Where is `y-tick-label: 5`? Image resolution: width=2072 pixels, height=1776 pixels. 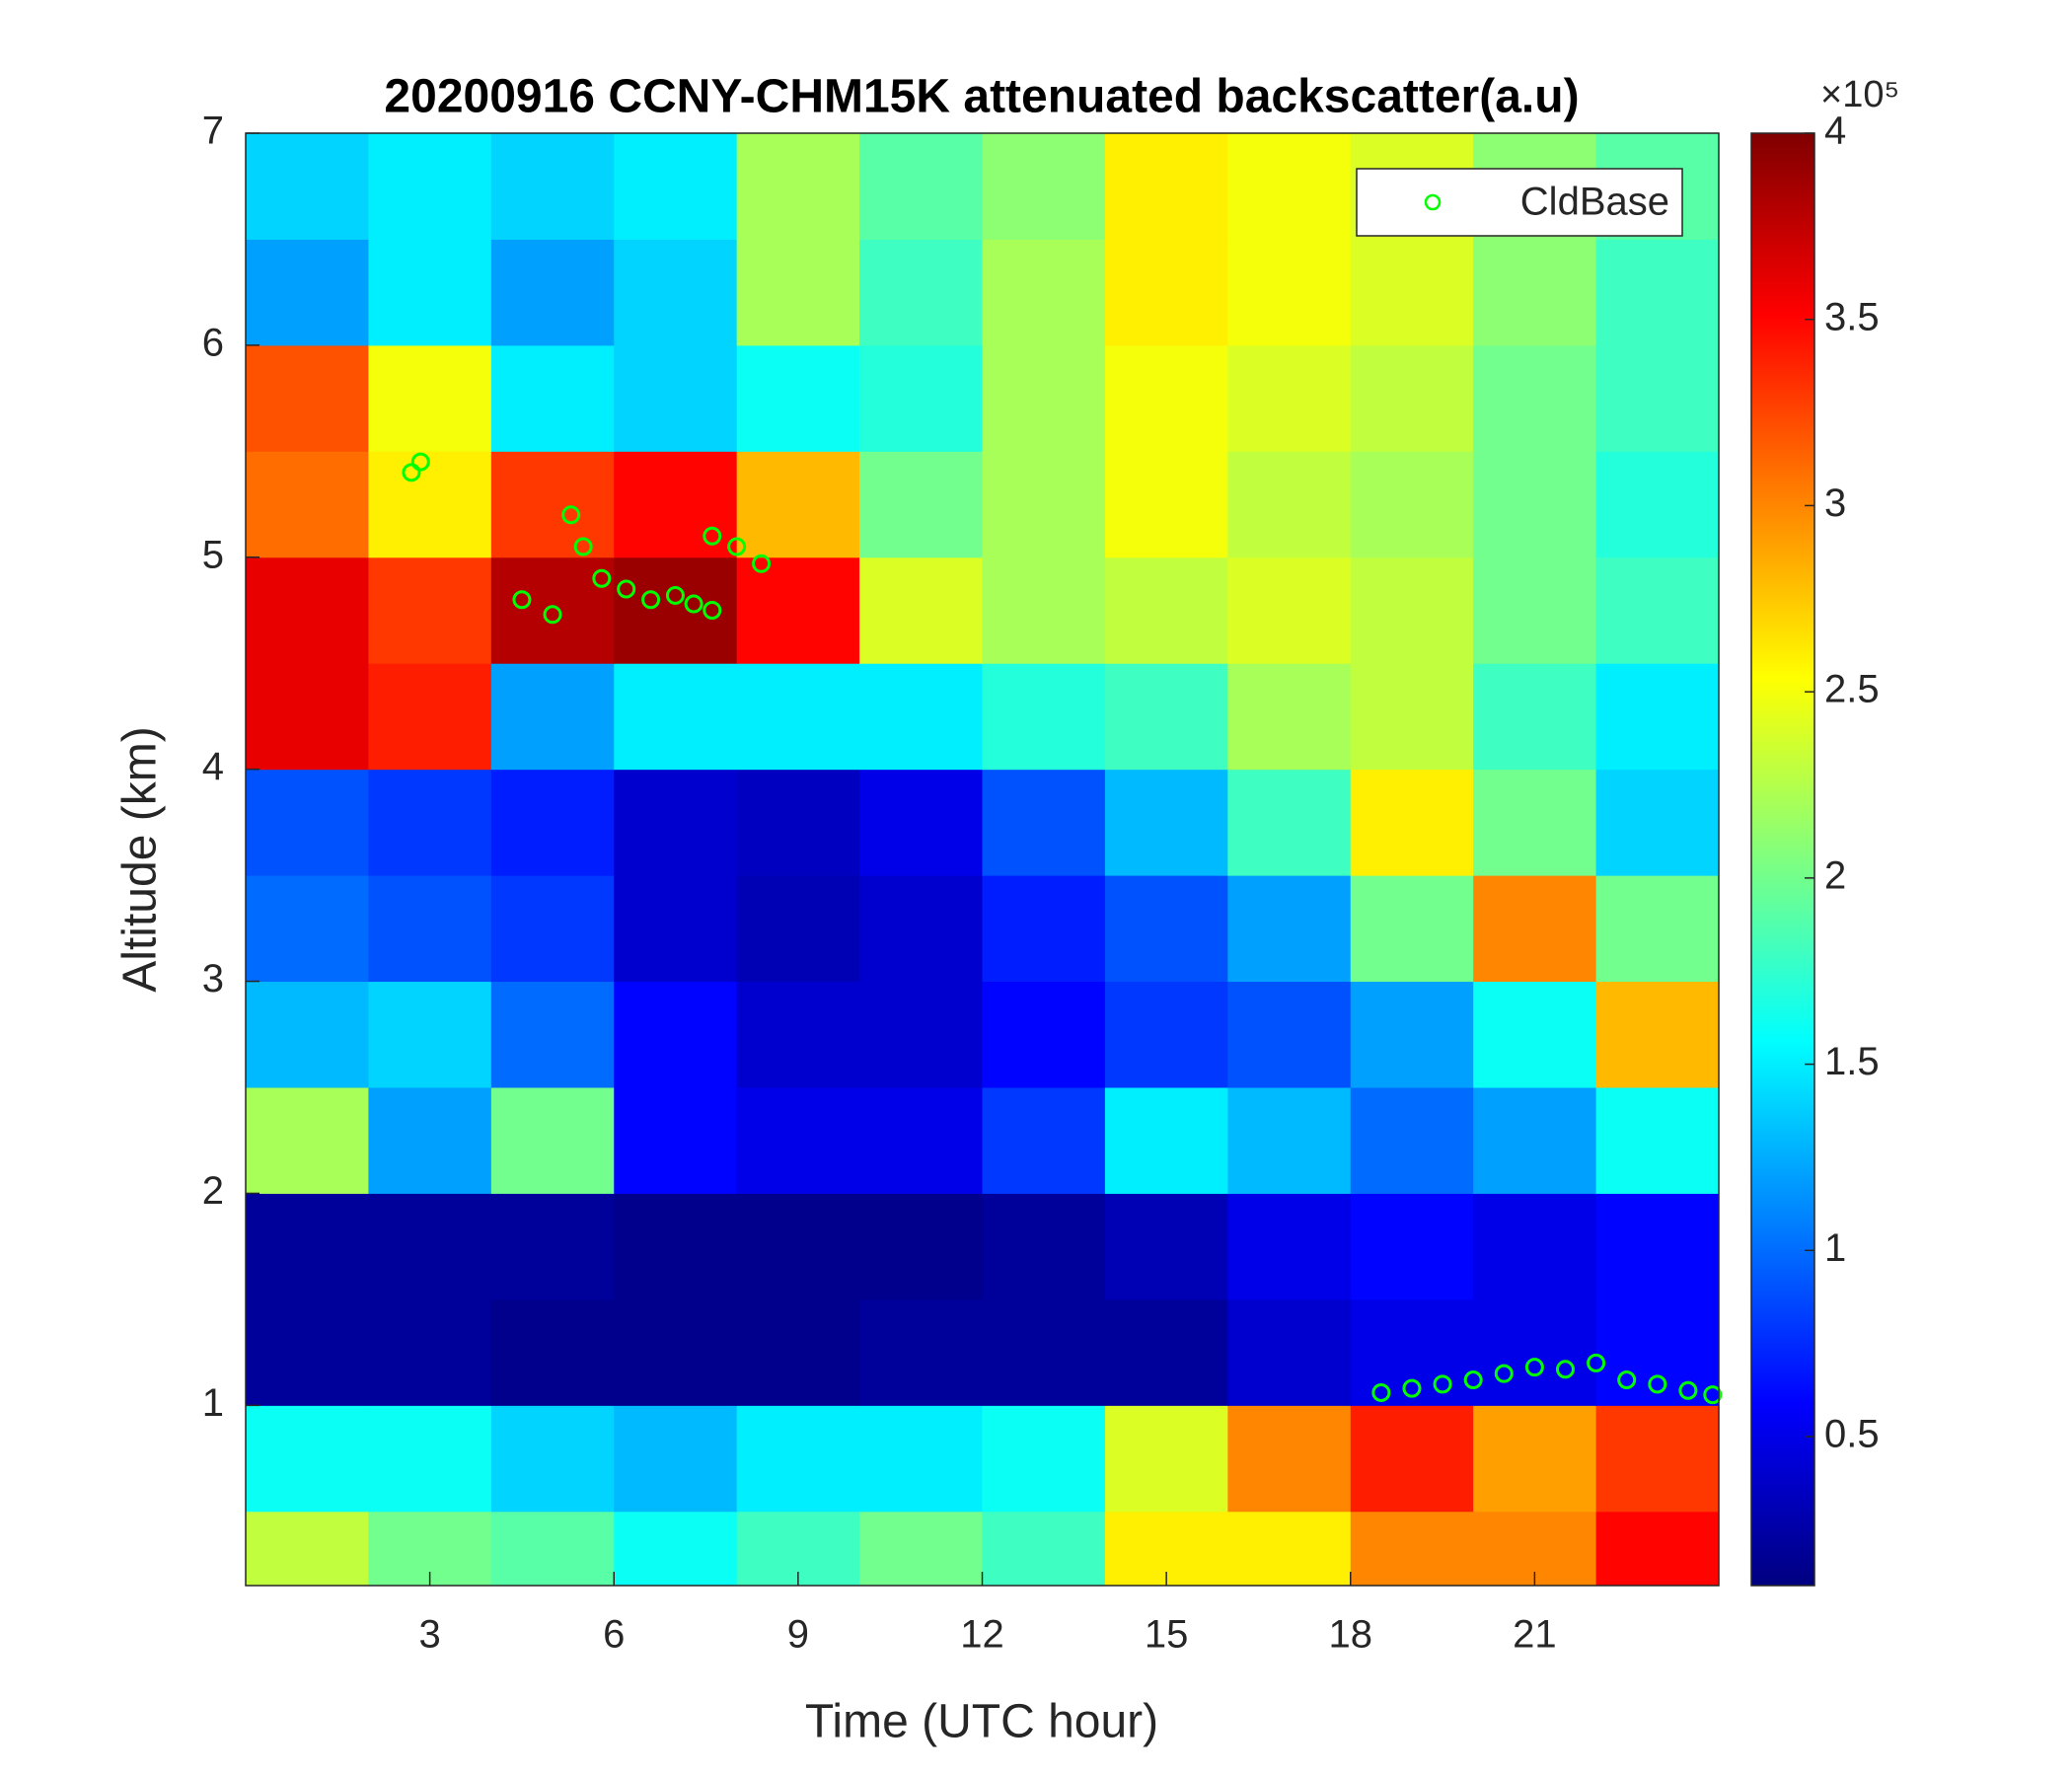
y-tick-label: 5 is located at coordinates (213, 555).